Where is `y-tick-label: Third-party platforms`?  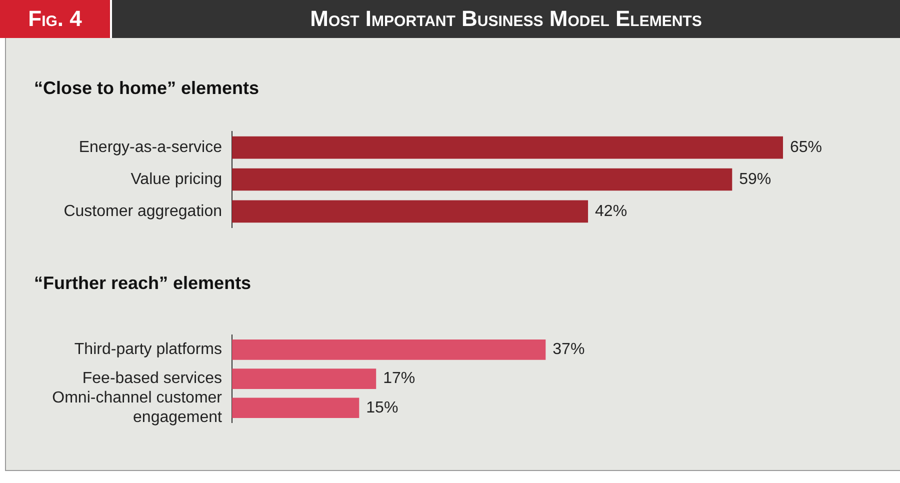 y-tick-label: Third-party platforms is located at coordinates (148, 349).